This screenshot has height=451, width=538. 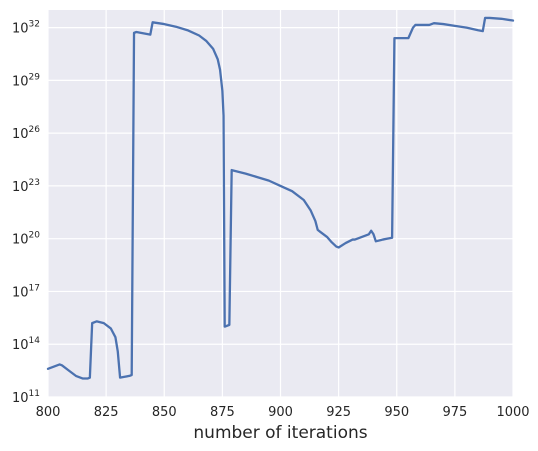 I want to click on x-tick-label: 875, so click(x=222, y=412).